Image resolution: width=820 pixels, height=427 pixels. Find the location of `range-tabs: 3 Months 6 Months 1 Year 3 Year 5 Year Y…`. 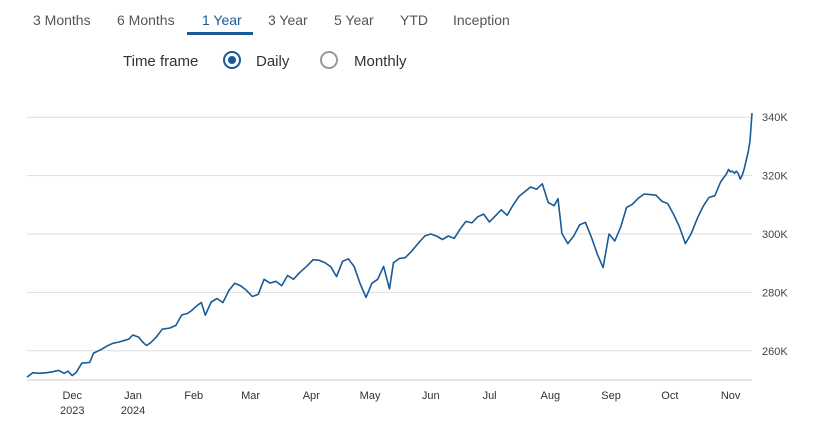

range-tabs: 3 Months 6 Months 1 Year 3 Year 5 Year Y… is located at coordinates (410, 18).